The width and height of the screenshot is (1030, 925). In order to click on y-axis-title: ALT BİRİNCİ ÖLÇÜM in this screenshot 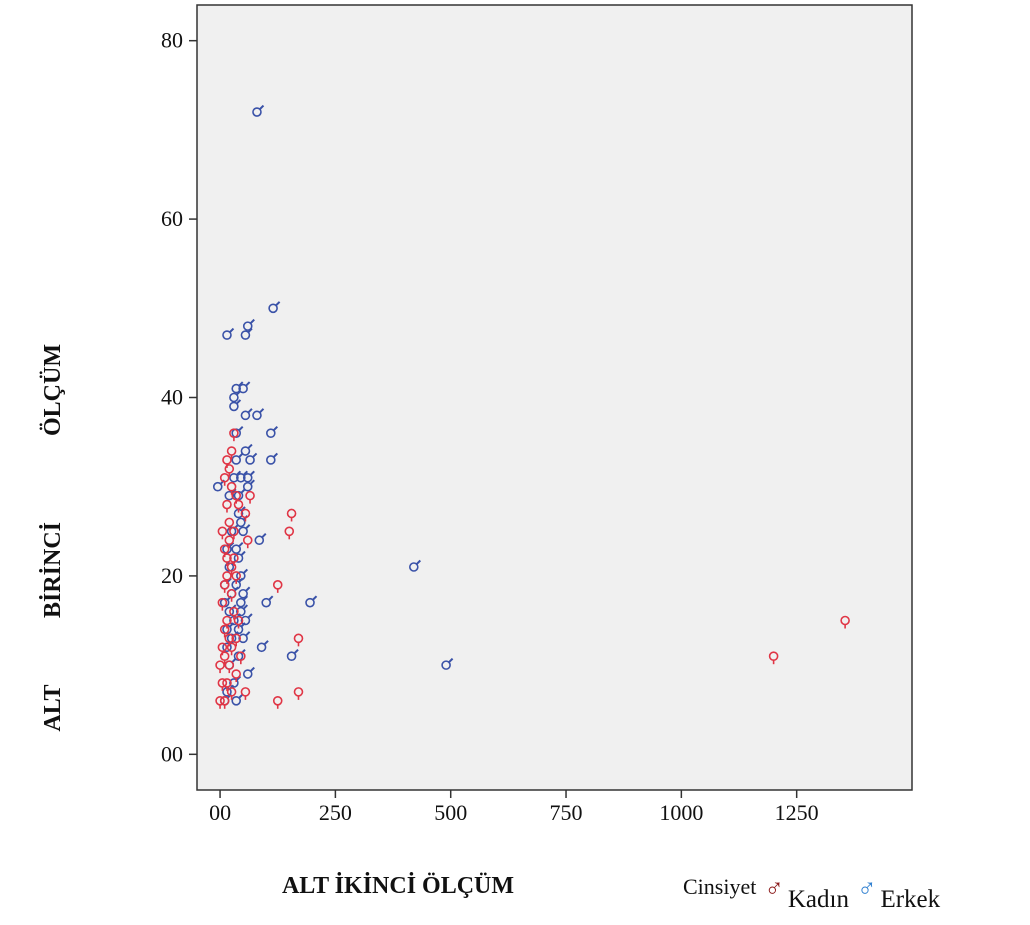, I will do `click(53, 538)`.